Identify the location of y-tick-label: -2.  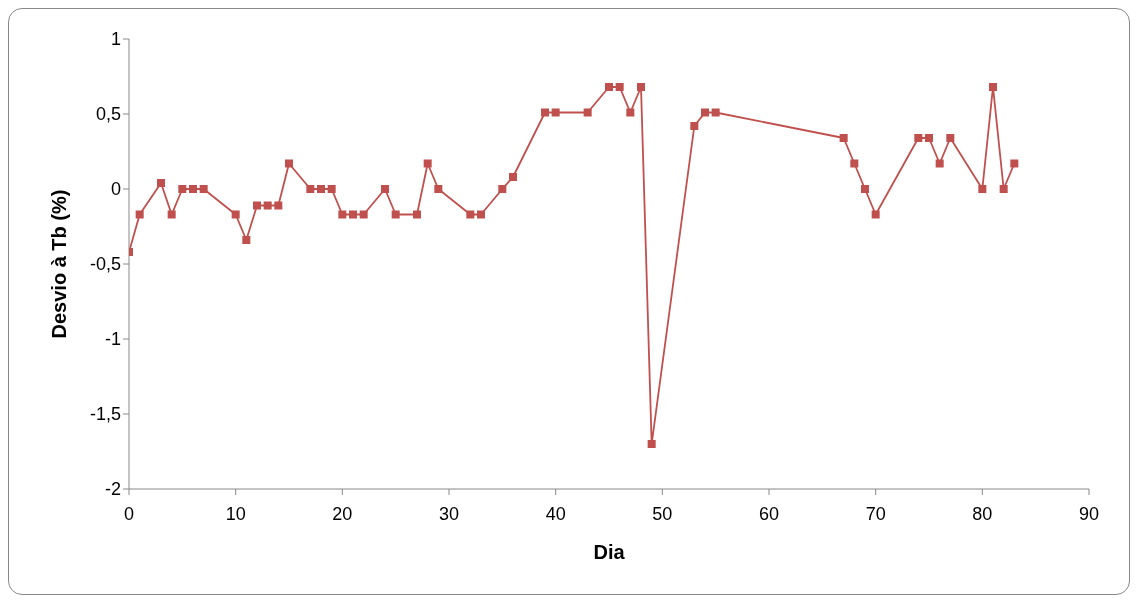
(112, 489).